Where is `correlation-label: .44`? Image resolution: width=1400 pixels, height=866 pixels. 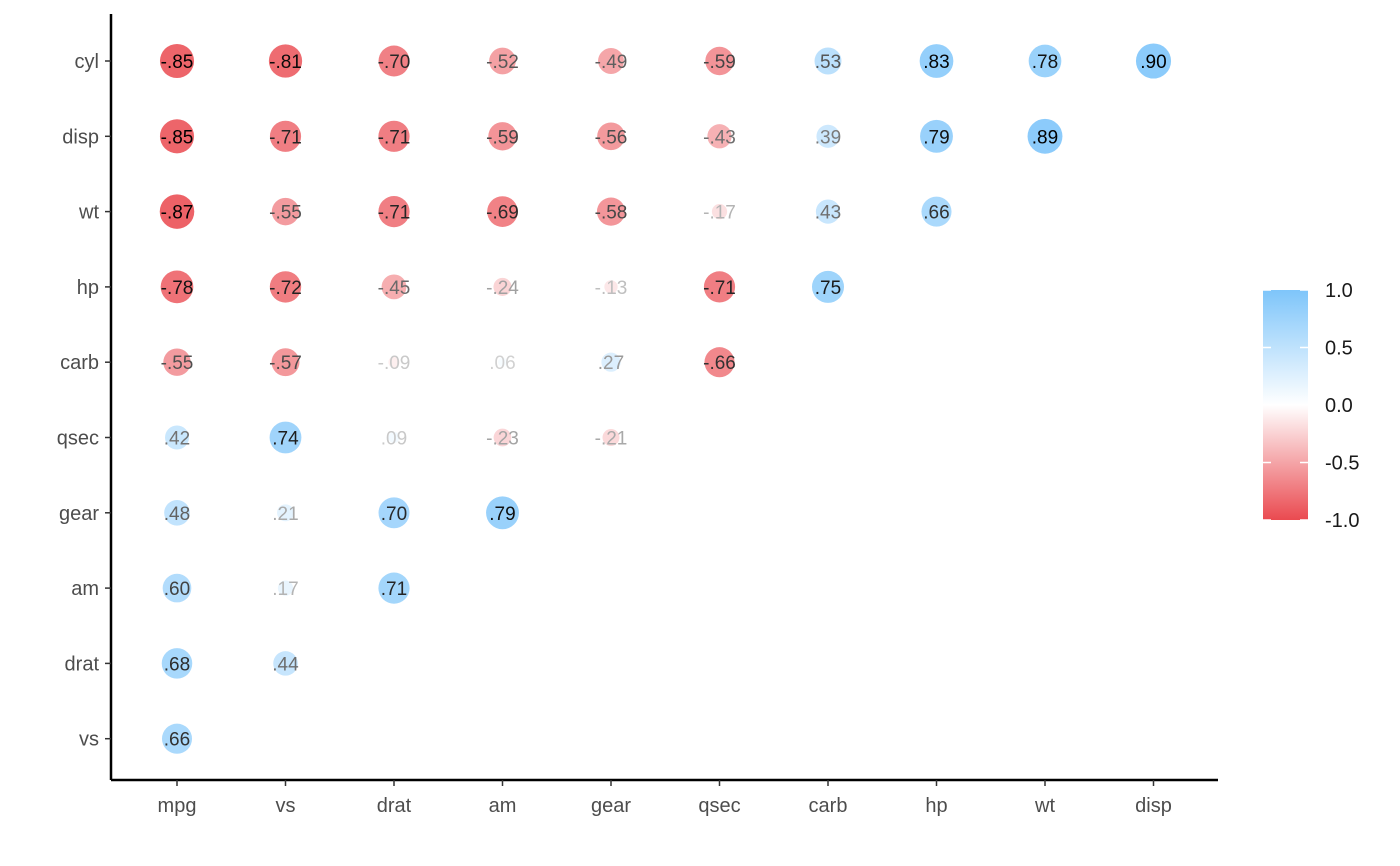
correlation-label: .44 is located at coordinates (285, 664).